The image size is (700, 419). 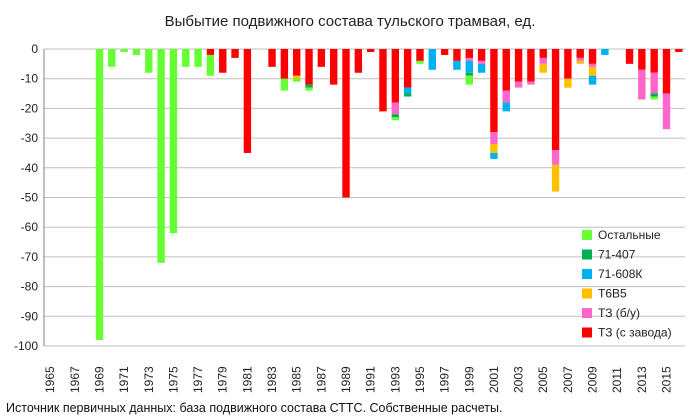 What do you see at coordinates (50, 379) in the screenshot?
I see `x-tick-label: 1965` at bounding box center [50, 379].